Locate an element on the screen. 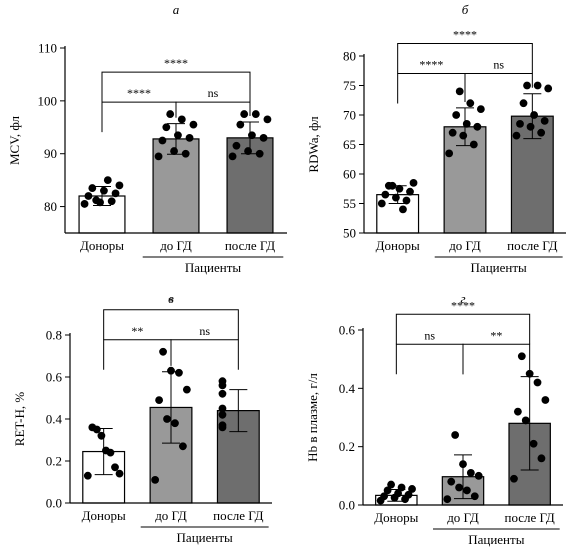 Image resolution: width=584 pixels, height=547 pixels. y-tick-label: 65 is located at coordinates (349, 144).